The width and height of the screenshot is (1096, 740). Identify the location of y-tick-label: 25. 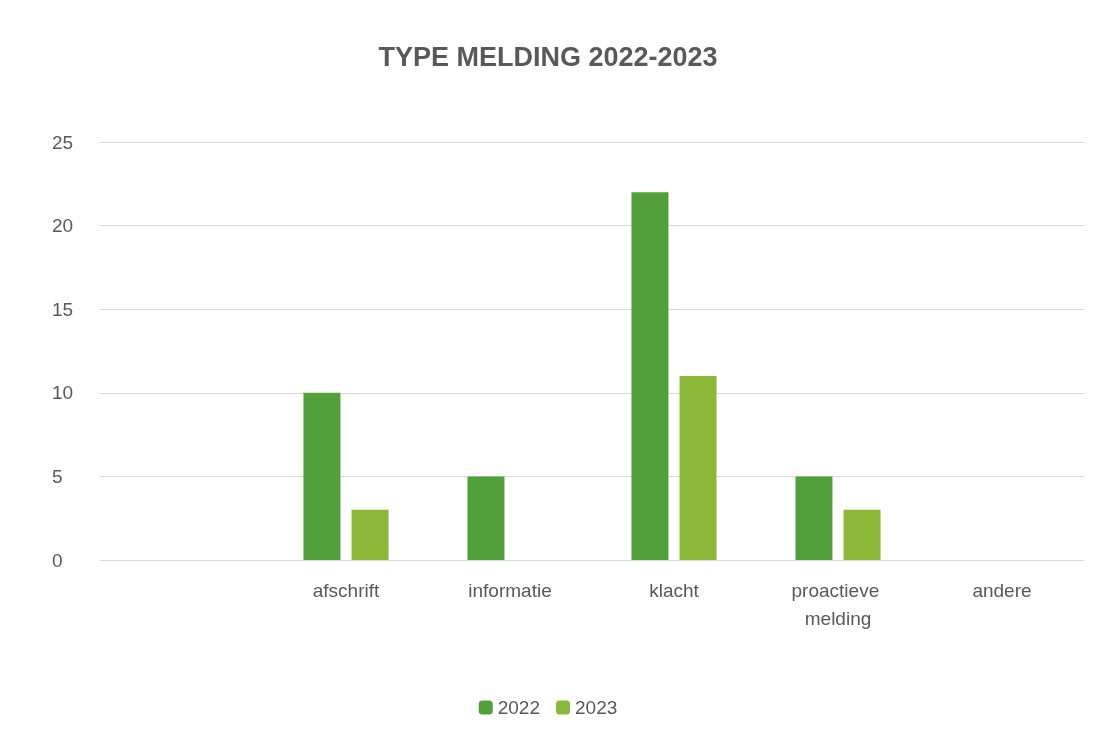
(63, 142).